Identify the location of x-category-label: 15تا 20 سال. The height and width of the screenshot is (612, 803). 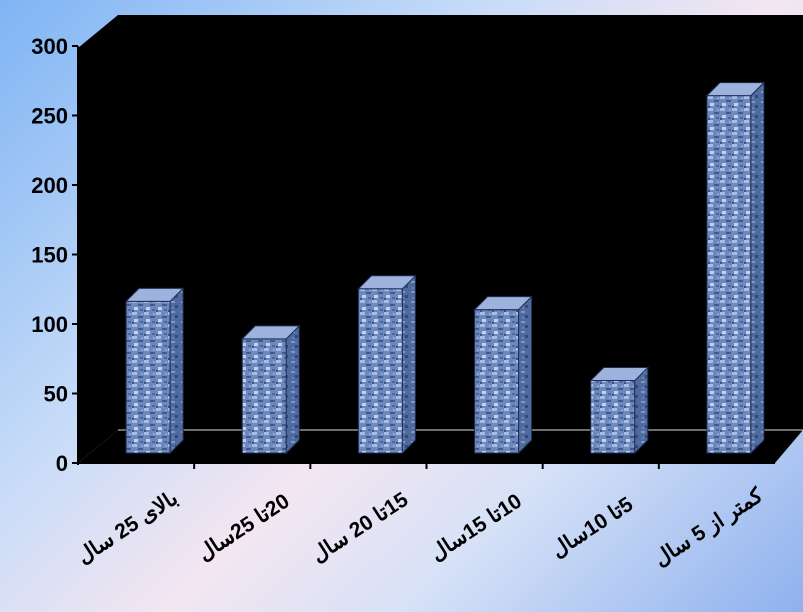
(360, 527).